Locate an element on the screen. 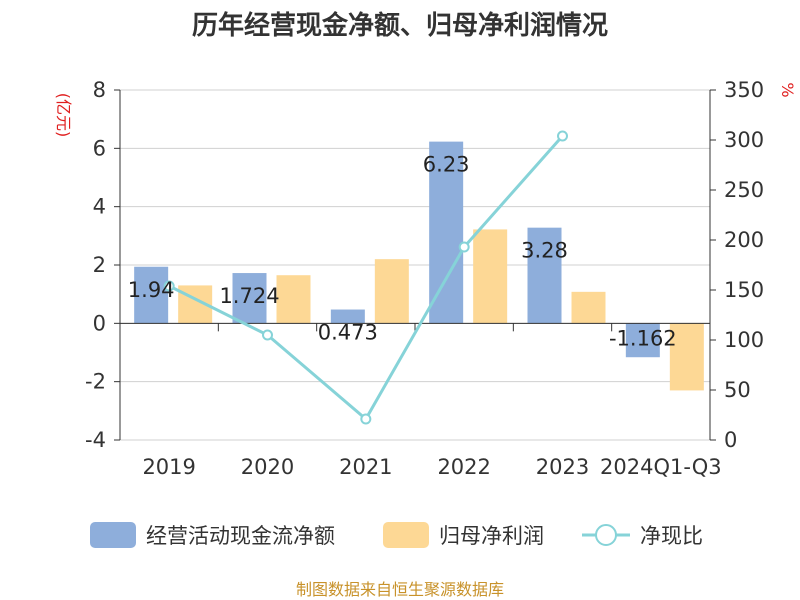 The width and height of the screenshot is (800, 600). left-axis-unit: (亿元) is located at coordinates (63, 115).